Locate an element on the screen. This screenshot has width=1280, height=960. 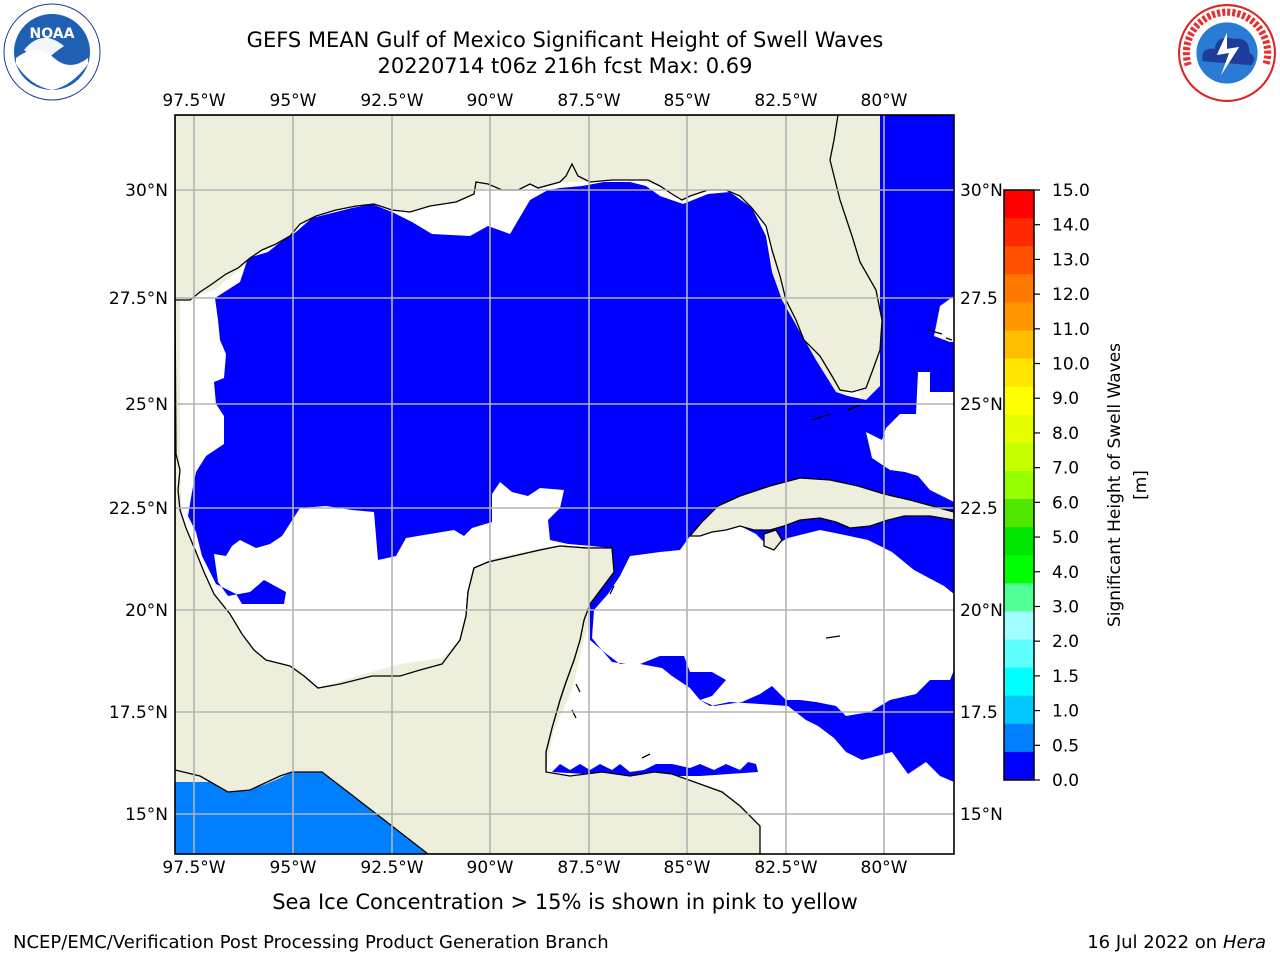
lat-label-right: 27.5 is located at coordinates (979, 299).